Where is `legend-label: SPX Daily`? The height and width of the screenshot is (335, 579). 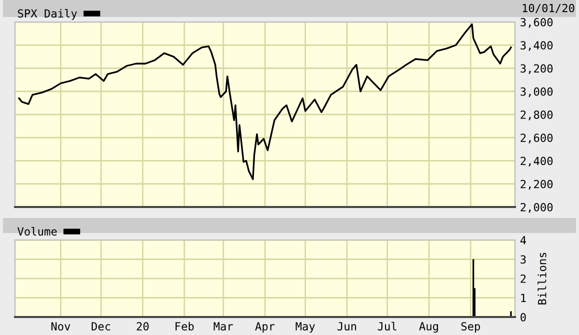
legend-label: SPX Daily is located at coordinates (47, 14).